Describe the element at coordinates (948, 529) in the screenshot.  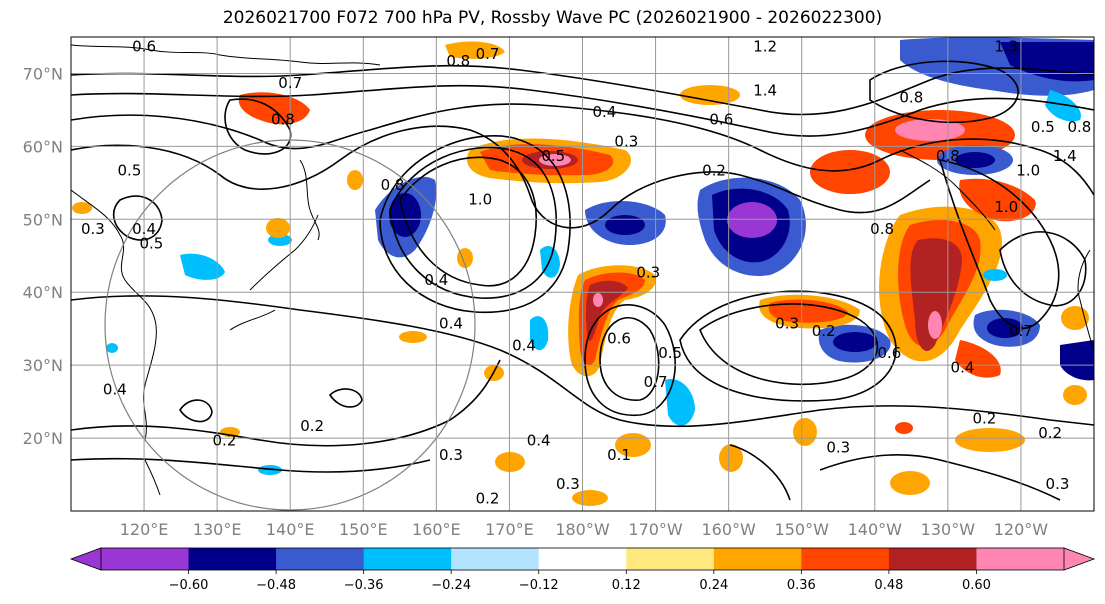
I see `lon-tick-label: 130°W` at that location.